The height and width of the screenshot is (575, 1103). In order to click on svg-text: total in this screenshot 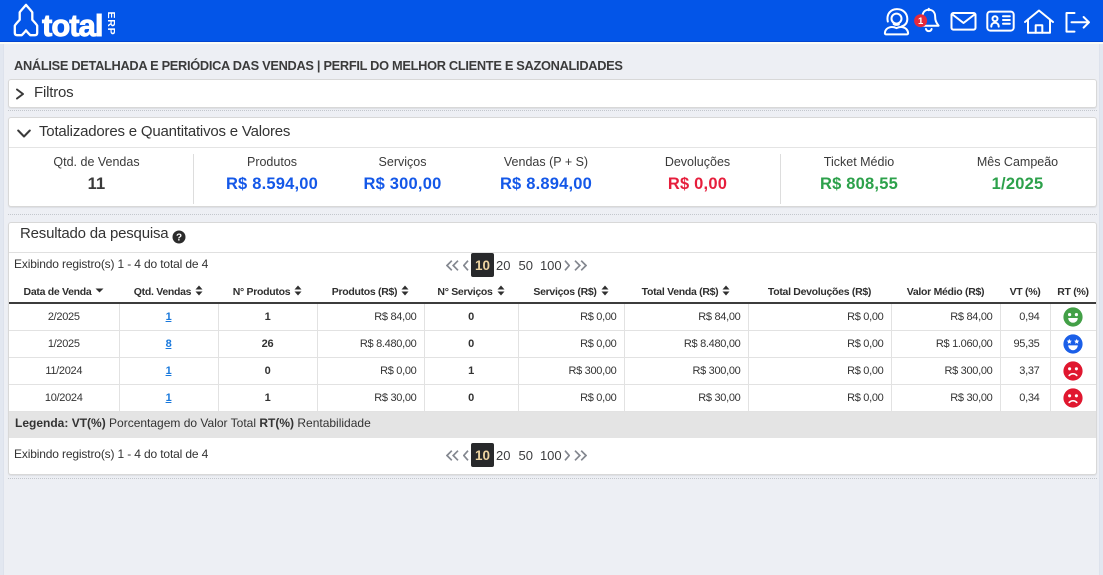, I will do `click(72, 25)`.